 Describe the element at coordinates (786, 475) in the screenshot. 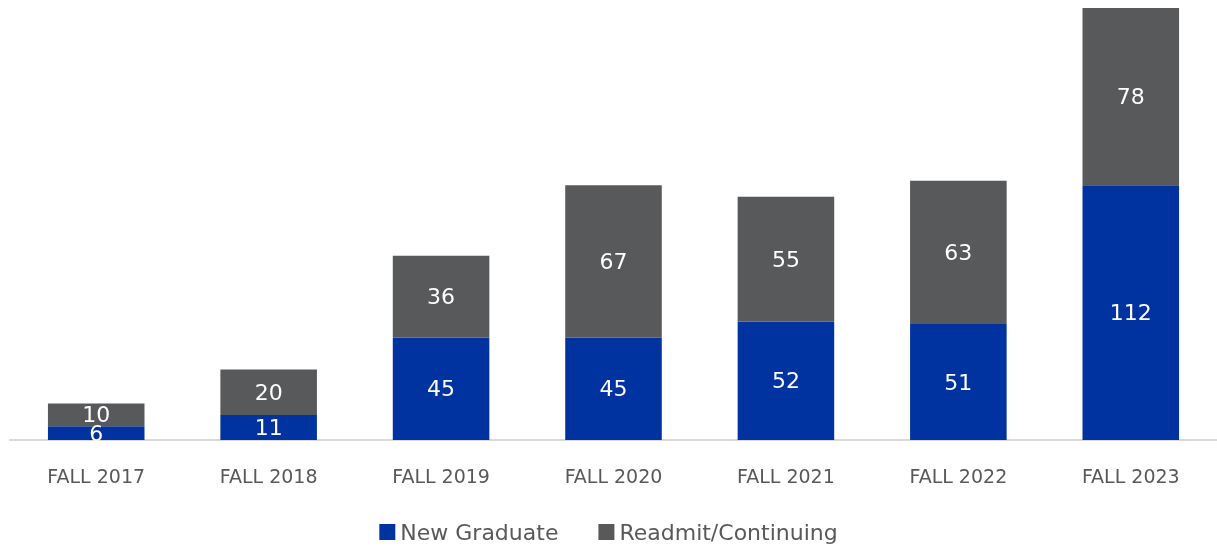

I see `x-tick-label: FALL 2021` at that location.